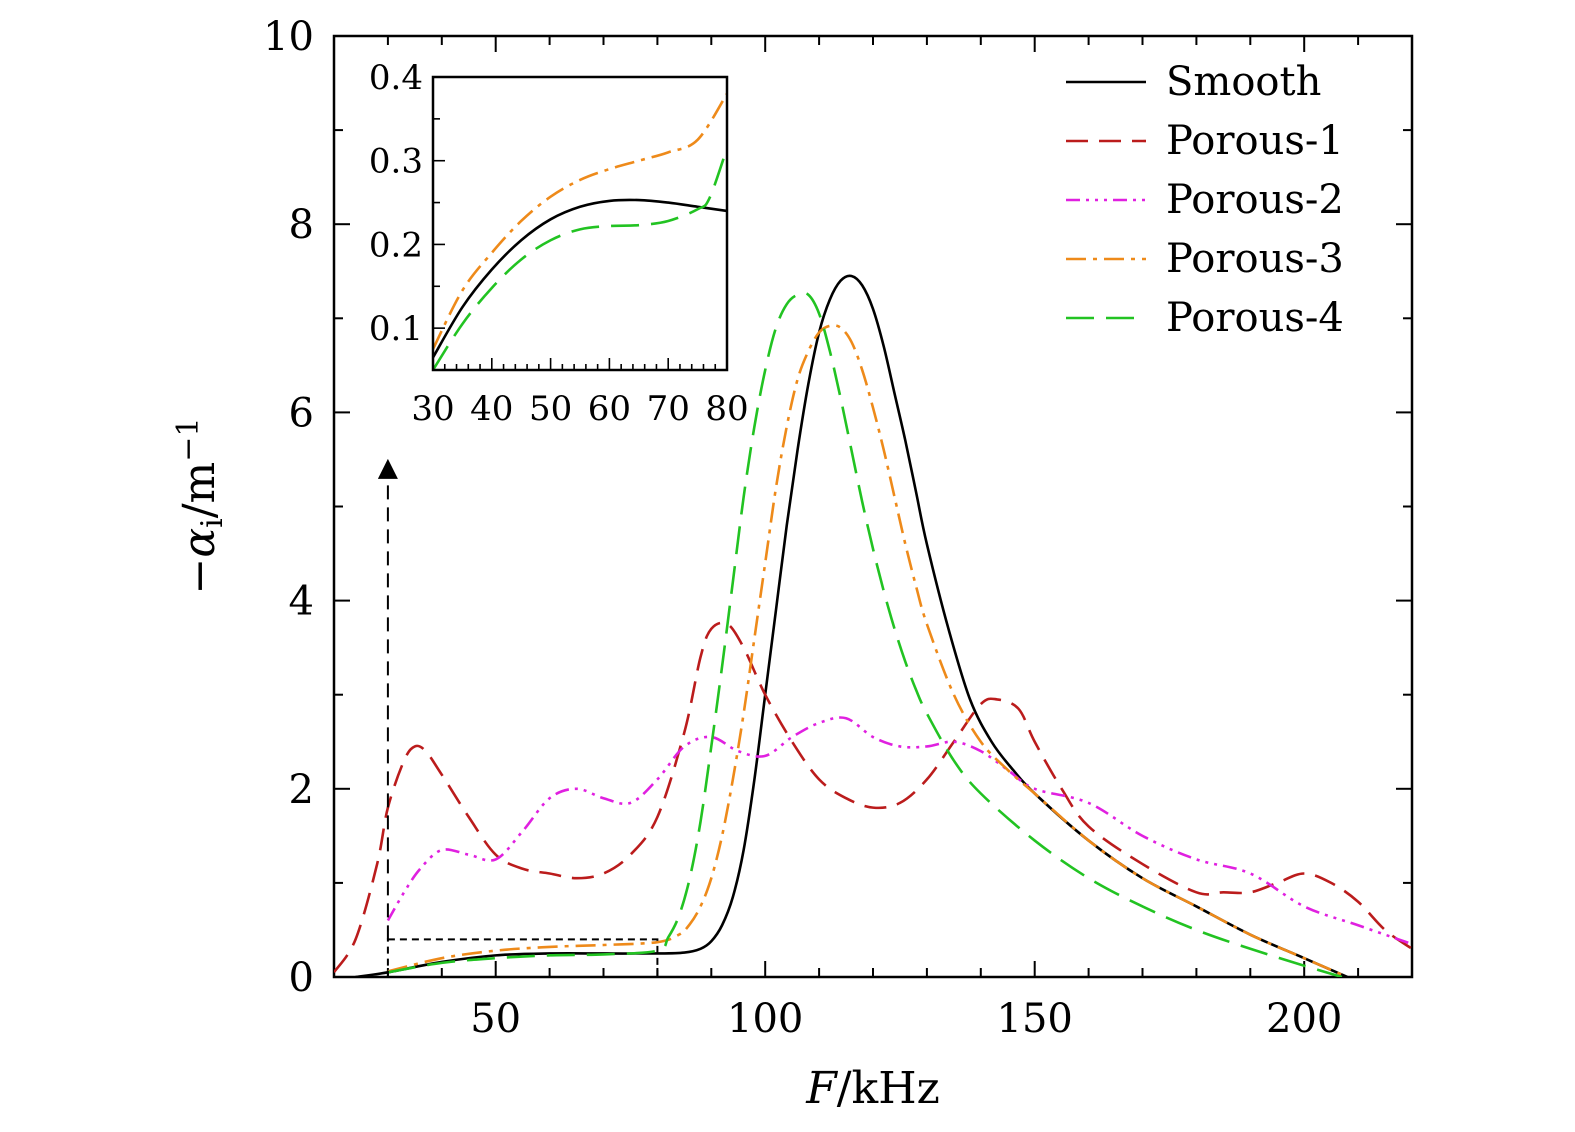  Describe the element at coordinates (495, 1019) in the screenshot. I see `x-tick-label: 50` at that location.